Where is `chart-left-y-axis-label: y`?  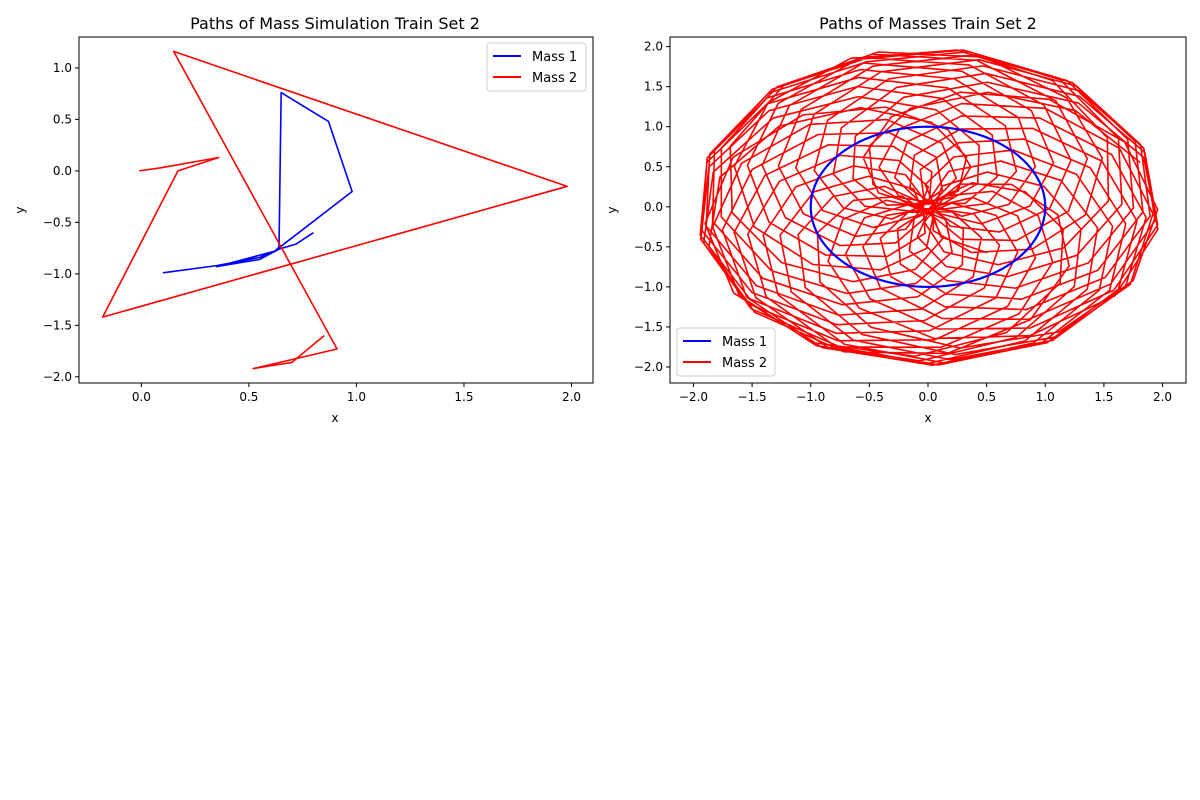 chart-left-y-axis-label: y is located at coordinates (20, 209).